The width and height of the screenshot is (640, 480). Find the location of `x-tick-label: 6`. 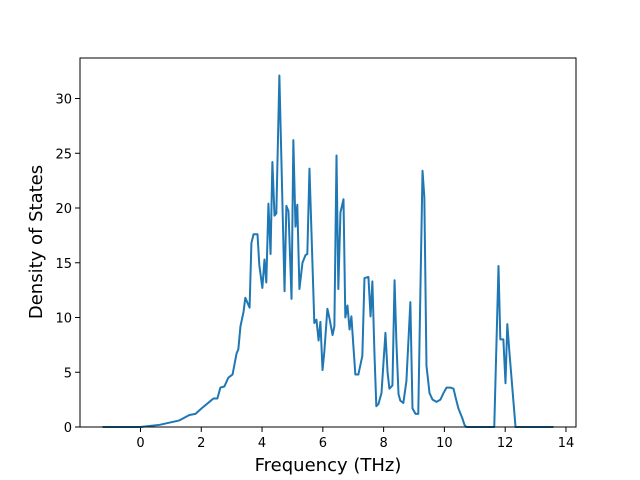

x-tick-label: 6 is located at coordinates (323, 443).